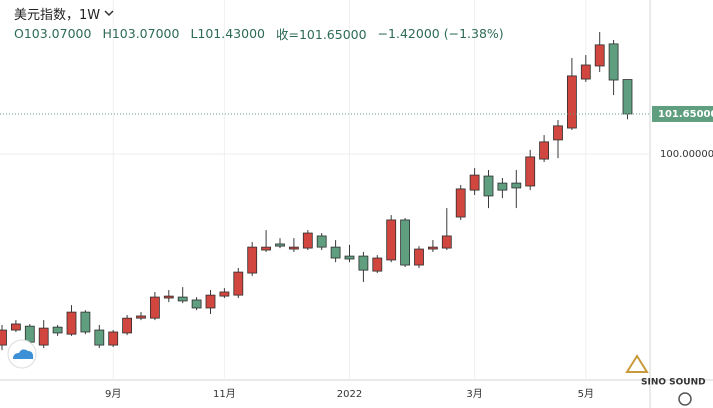 The image size is (713, 408). I want to click on symbol-row: 美元指数，1W, so click(259, 13).